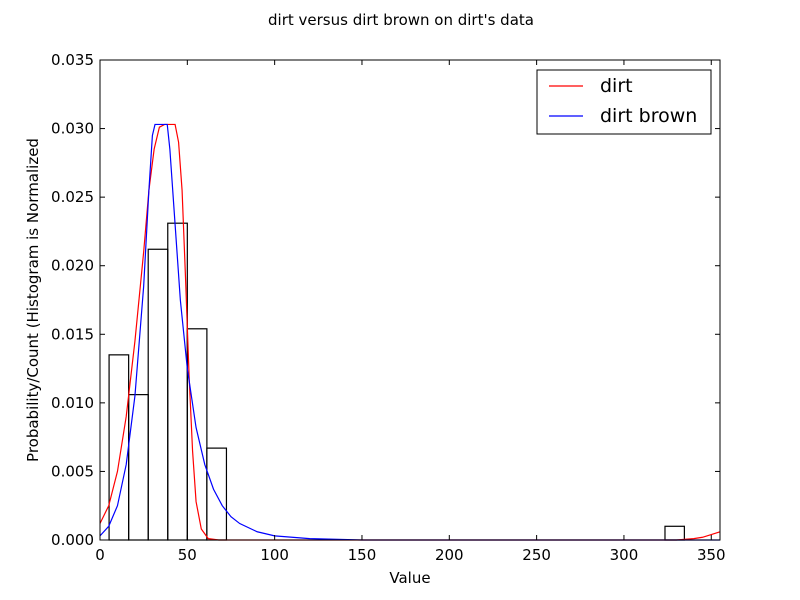 The width and height of the screenshot is (800, 600). Describe the element at coordinates (536, 555) in the screenshot. I see `x-tick-label: 250` at that location.